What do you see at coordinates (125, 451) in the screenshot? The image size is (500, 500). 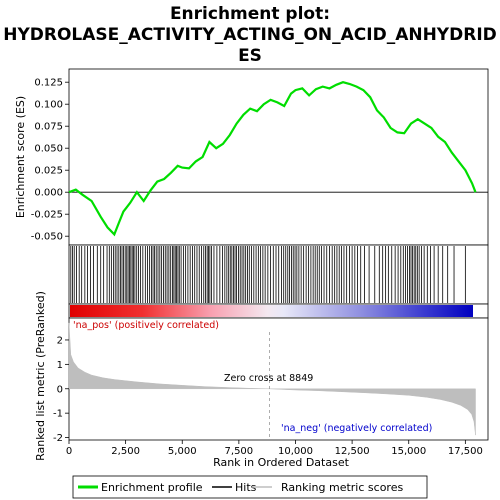 I see `x-tick-label: 2,500` at bounding box center [125, 451].